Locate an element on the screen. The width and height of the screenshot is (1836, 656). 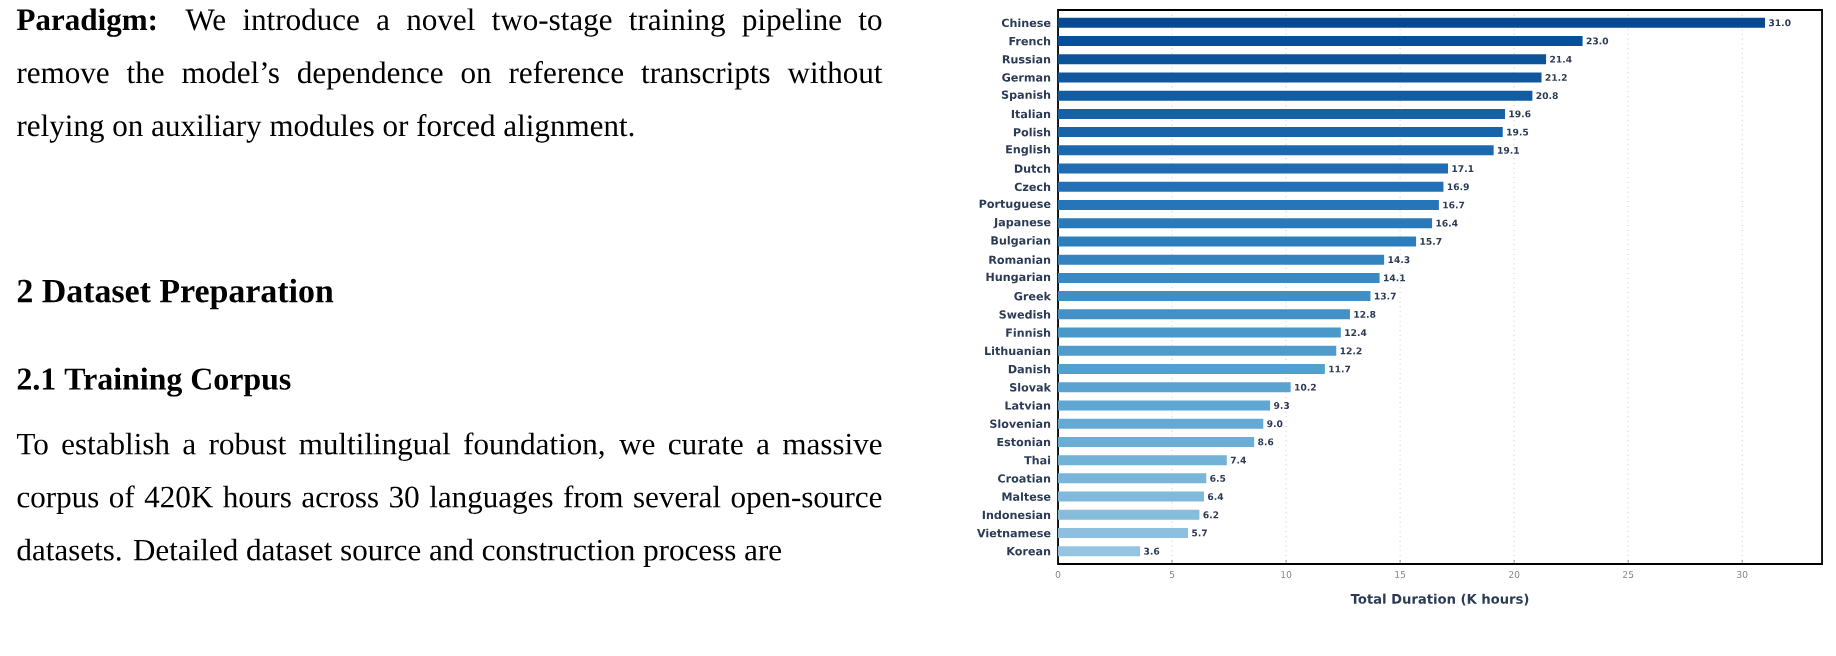
text: 2 Dataset Preparation is located at coordinates (175, 294).